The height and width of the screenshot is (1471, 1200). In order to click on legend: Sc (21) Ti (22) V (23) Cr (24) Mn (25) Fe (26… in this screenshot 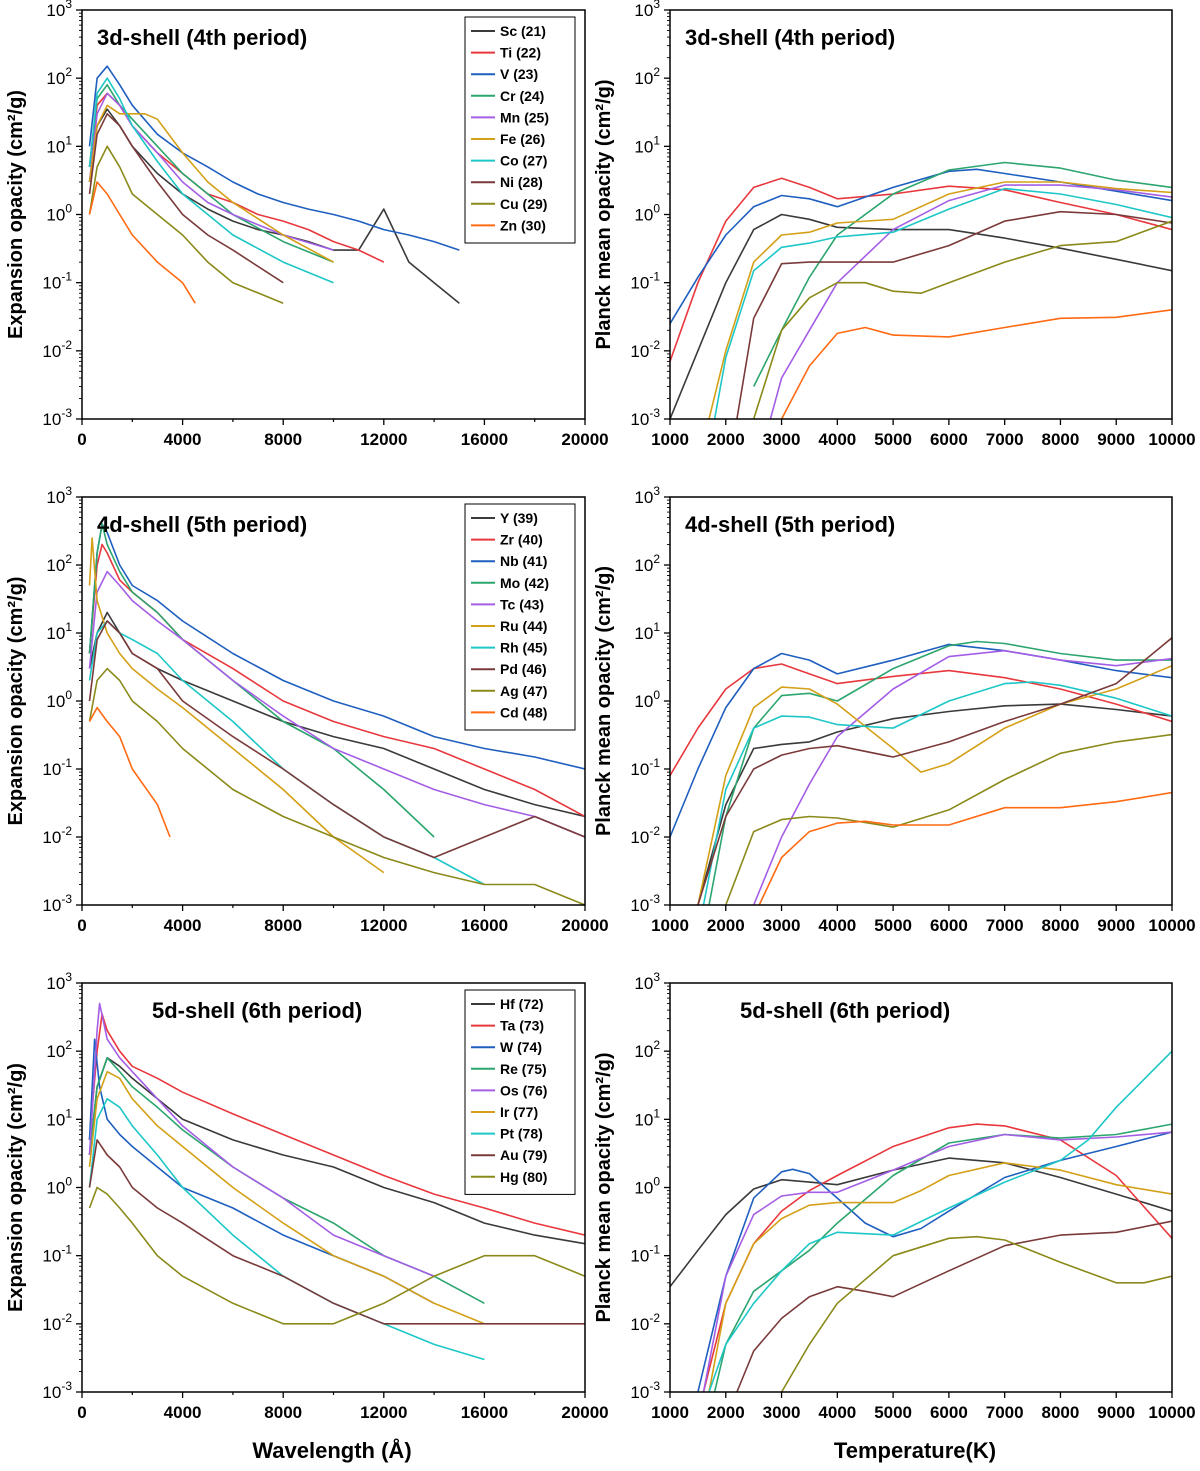, I will do `click(520, 130)`.